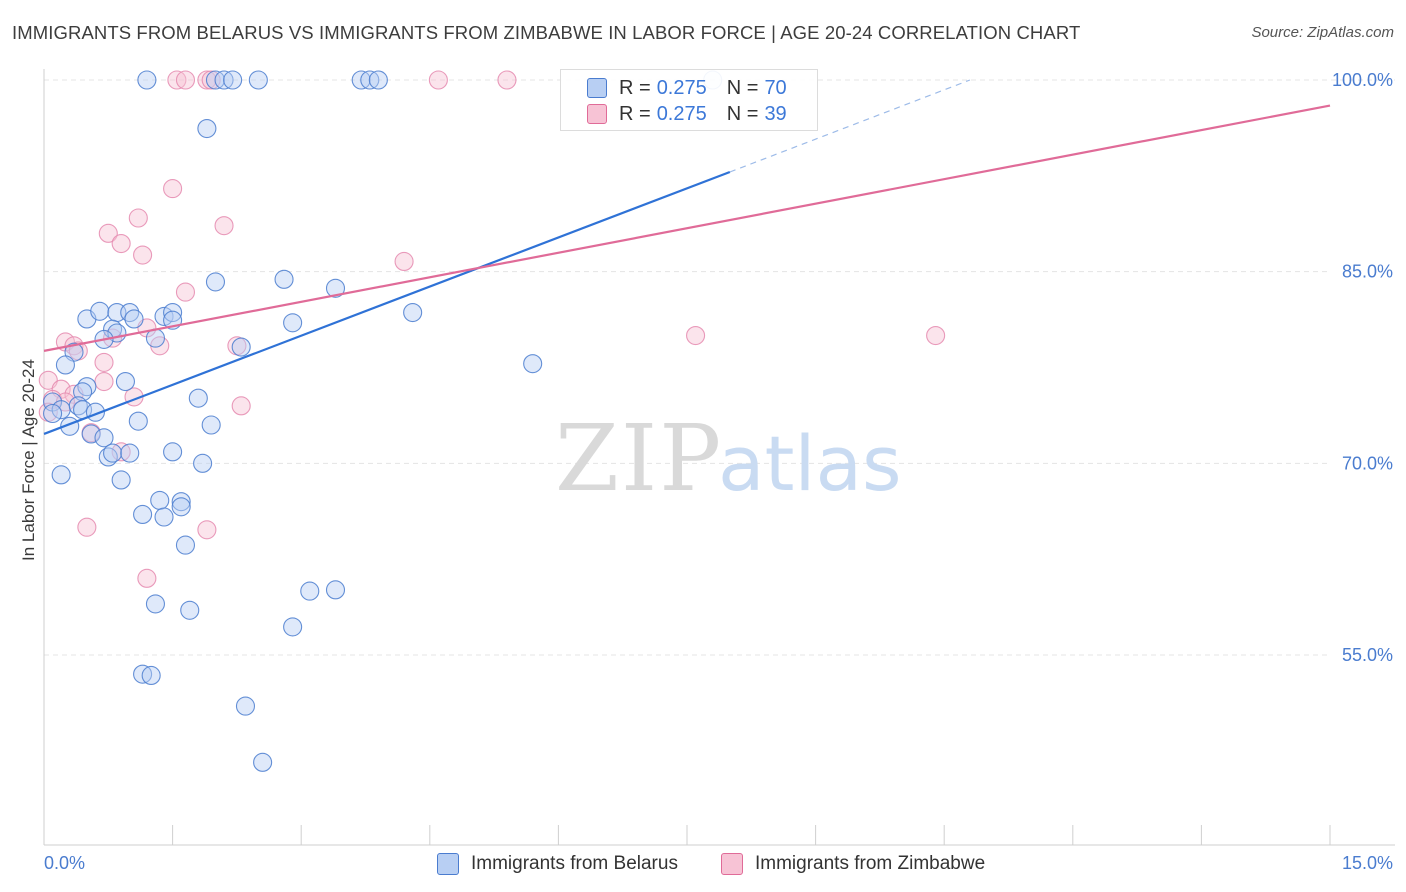  I want to click on watermark: ZIP atlas, so click(728, 458).